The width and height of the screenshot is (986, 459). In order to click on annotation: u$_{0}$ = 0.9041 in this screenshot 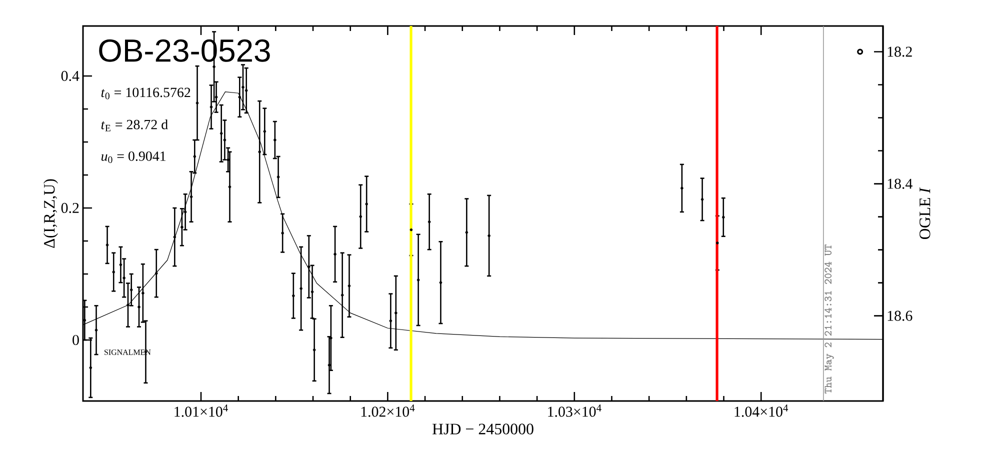, I will do `click(133, 157)`.